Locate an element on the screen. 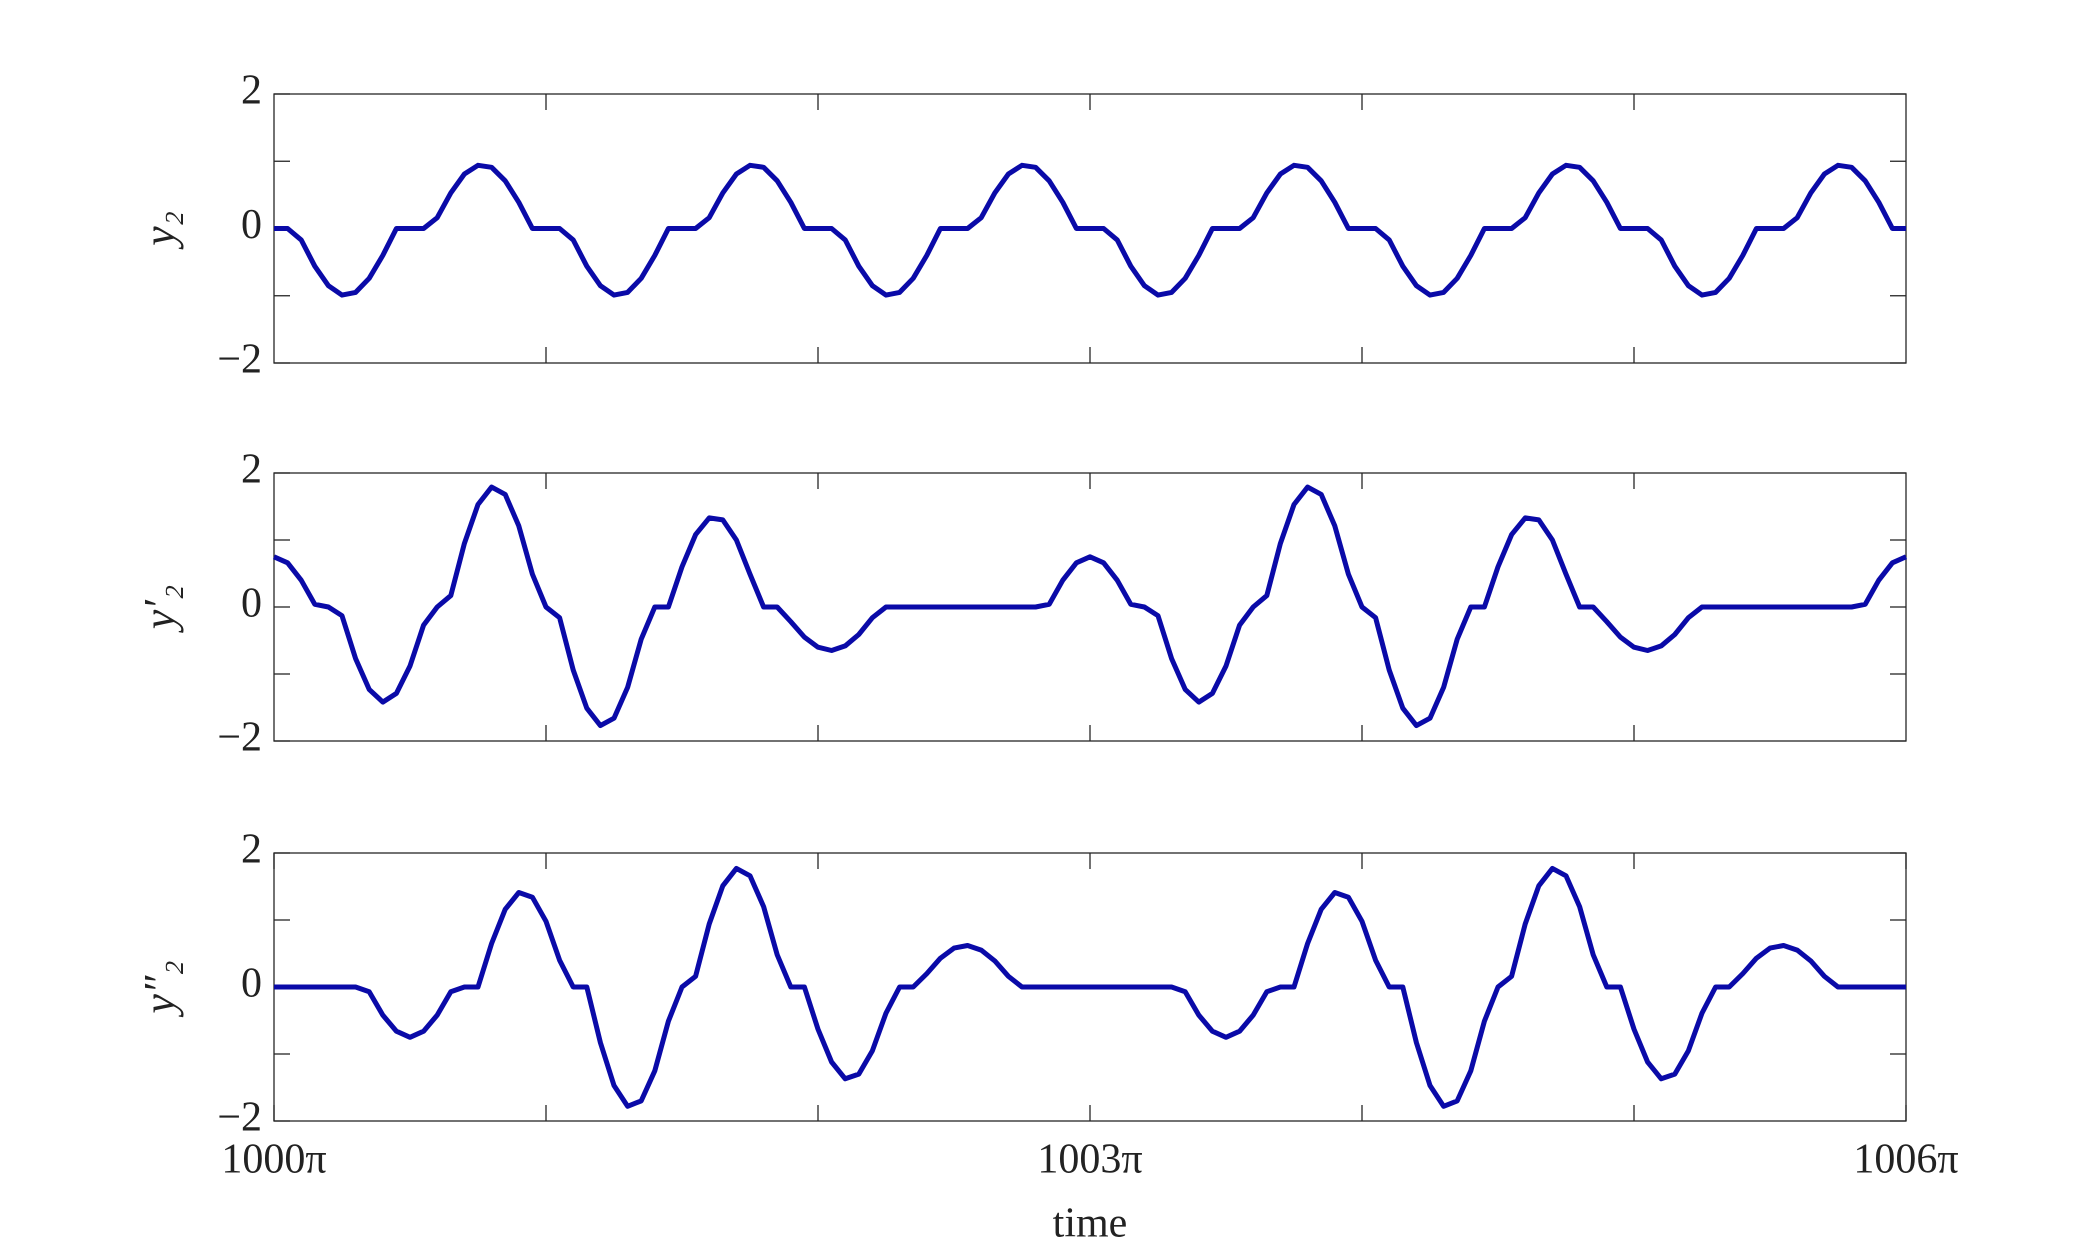  x-tick-label: 1003π is located at coordinates (1089, 1160).